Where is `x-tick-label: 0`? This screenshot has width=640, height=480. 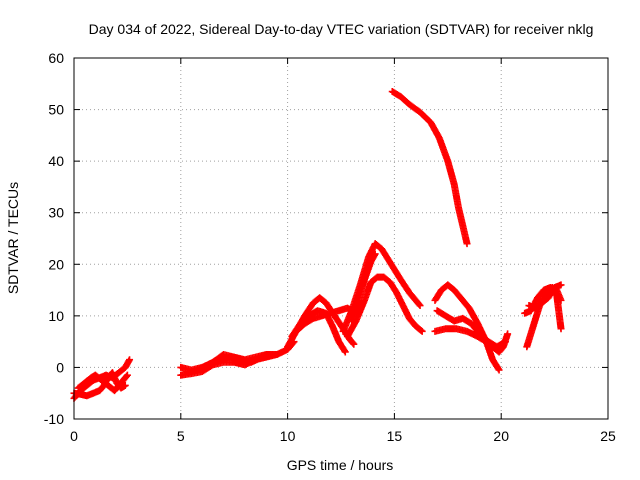 x-tick-label: 0 is located at coordinates (74, 436).